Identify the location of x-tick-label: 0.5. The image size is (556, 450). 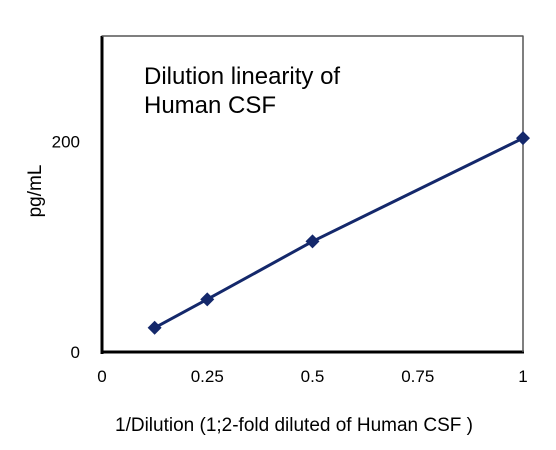
(313, 376).